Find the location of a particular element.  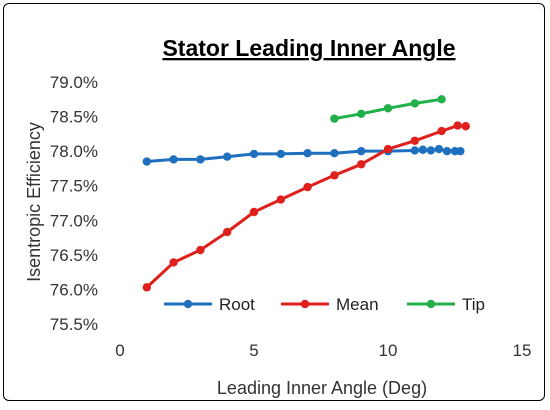

legend: Root Mean Tip is located at coordinates (324, 304).